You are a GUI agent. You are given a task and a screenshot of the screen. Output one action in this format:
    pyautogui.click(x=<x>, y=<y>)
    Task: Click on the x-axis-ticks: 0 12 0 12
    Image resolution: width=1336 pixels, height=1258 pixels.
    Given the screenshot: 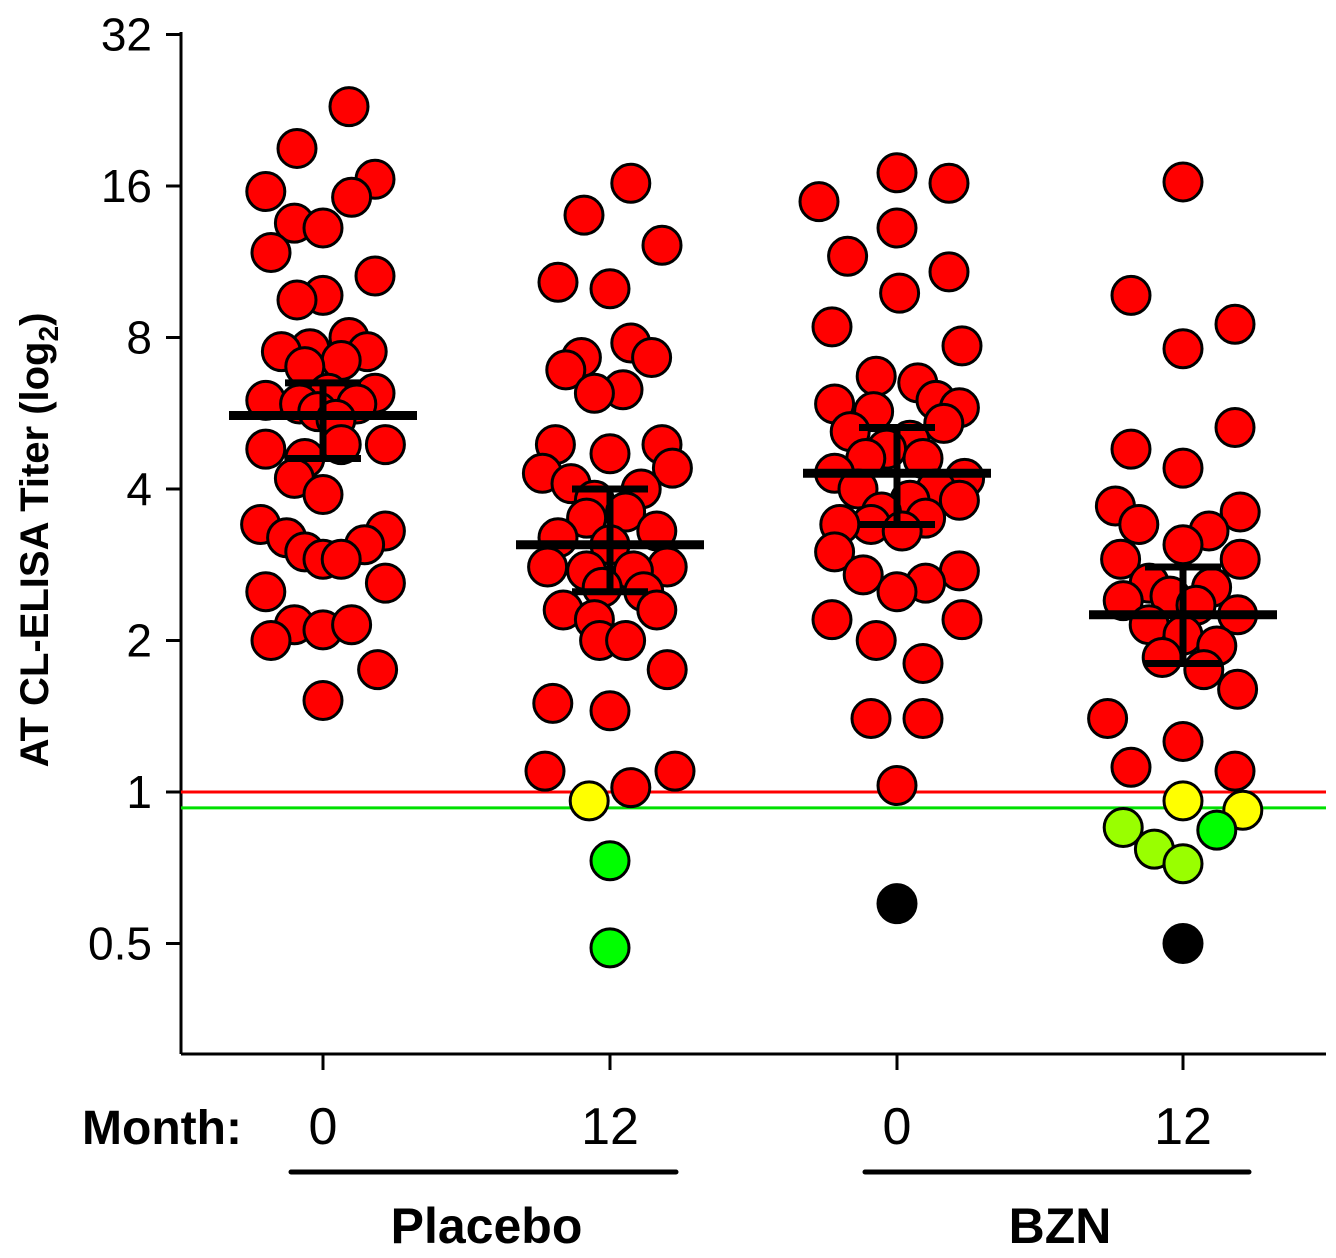 What is the action you would take?
    pyautogui.click(x=760, y=1105)
    